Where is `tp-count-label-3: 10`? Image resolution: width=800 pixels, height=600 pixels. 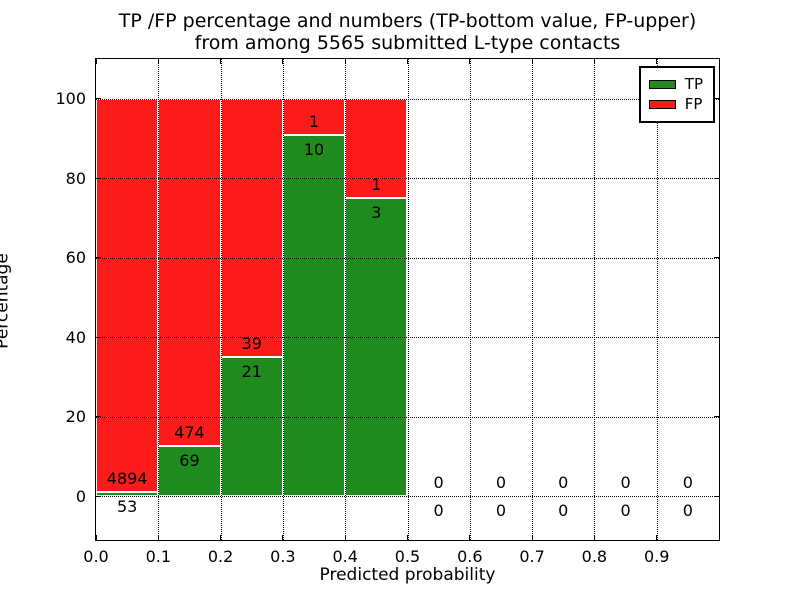
tp-count-label-3: 10 is located at coordinates (314, 149).